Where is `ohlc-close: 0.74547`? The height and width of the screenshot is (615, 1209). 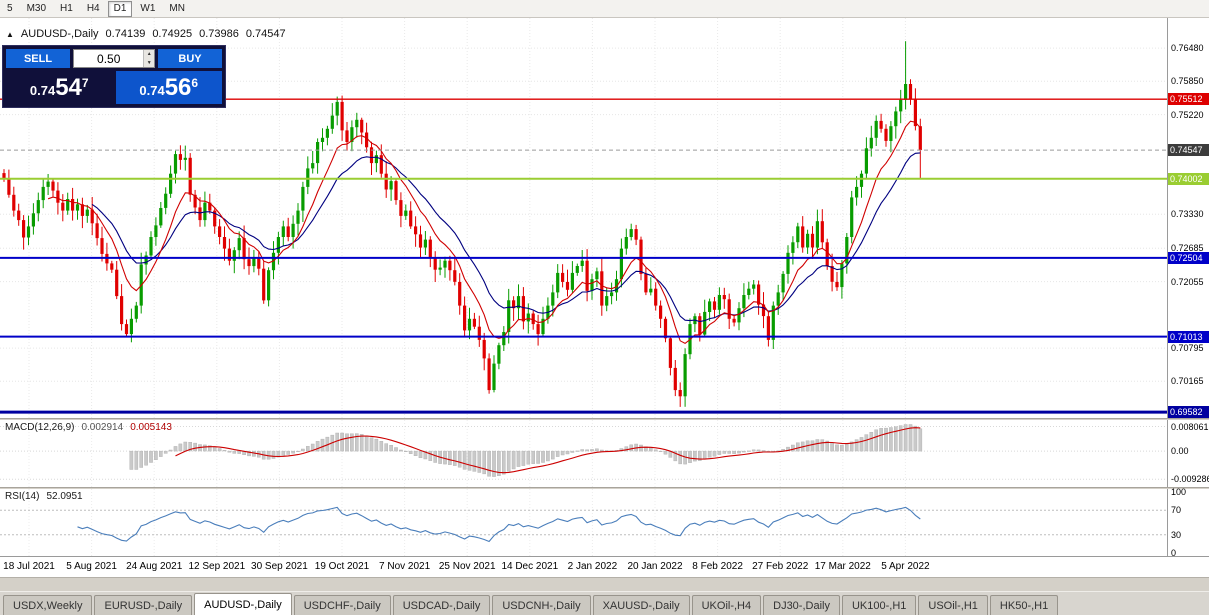
ohlc-close: 0.74547 is located at coordinates (265, 34).